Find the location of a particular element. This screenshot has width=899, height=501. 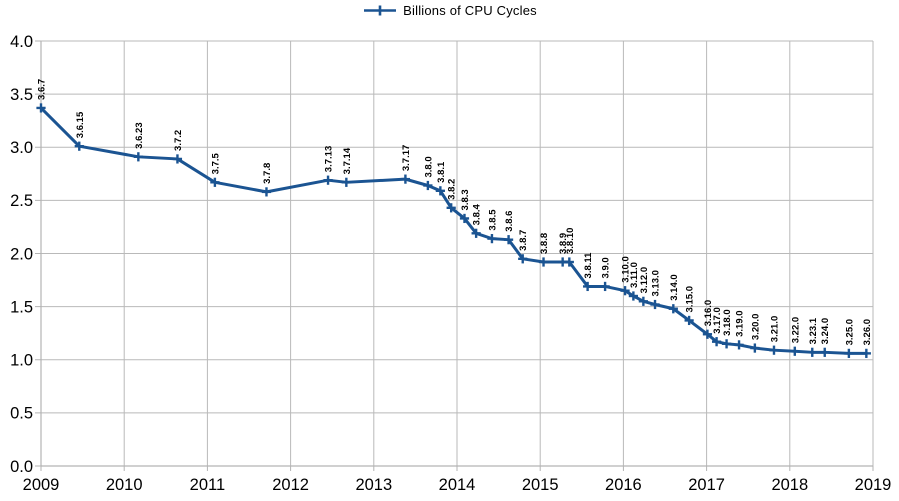

y-tick-label: 3.0 is located at coordinates (21, 148).